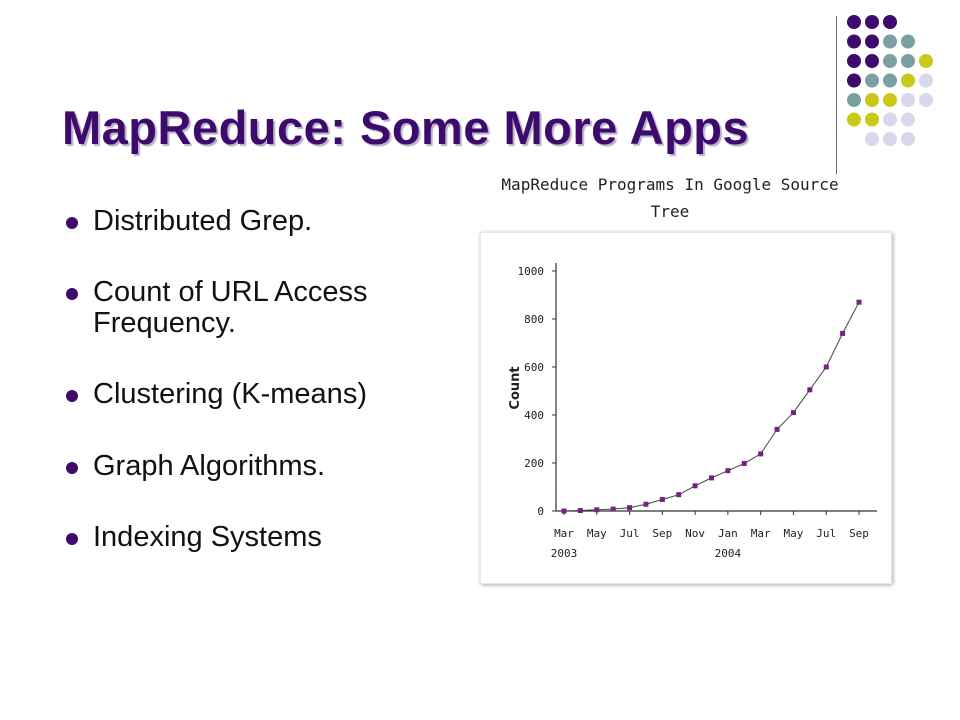  What do you see at coordinates (406, 127) in the screenshot?
I see `slide-title: MapReduce: Some More Apps` at bounding box center [406, 127].